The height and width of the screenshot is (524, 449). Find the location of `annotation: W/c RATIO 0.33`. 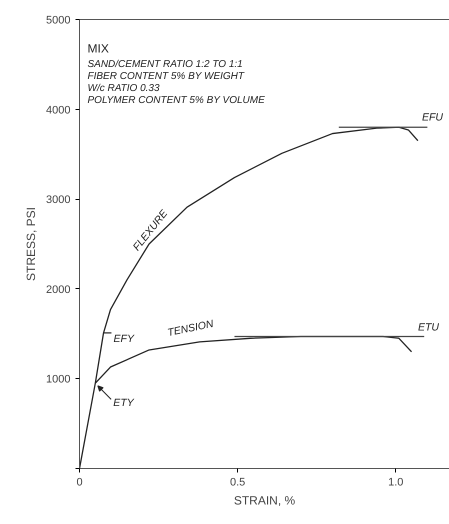

annotation: W/c RATIO 0.33 is located at coordinates (124, 88).